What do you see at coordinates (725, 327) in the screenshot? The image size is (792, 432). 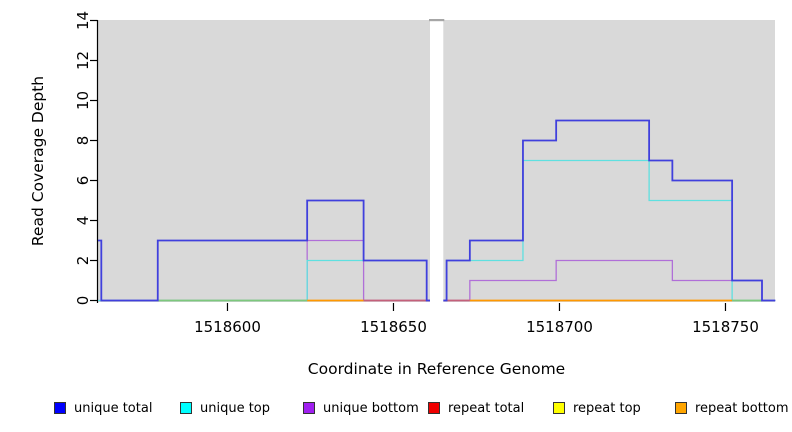 I see `x-tick-label: 1518750` at bounding box center [725, 327].